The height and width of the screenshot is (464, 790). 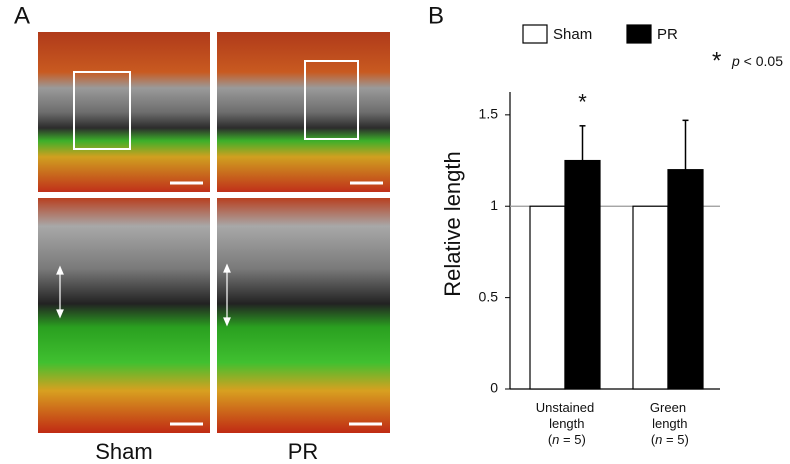 What do you see at coordinates (489, 114) in the screenshot?
I see `y-tick-label: 1.5` at bounding box center [489, 114].